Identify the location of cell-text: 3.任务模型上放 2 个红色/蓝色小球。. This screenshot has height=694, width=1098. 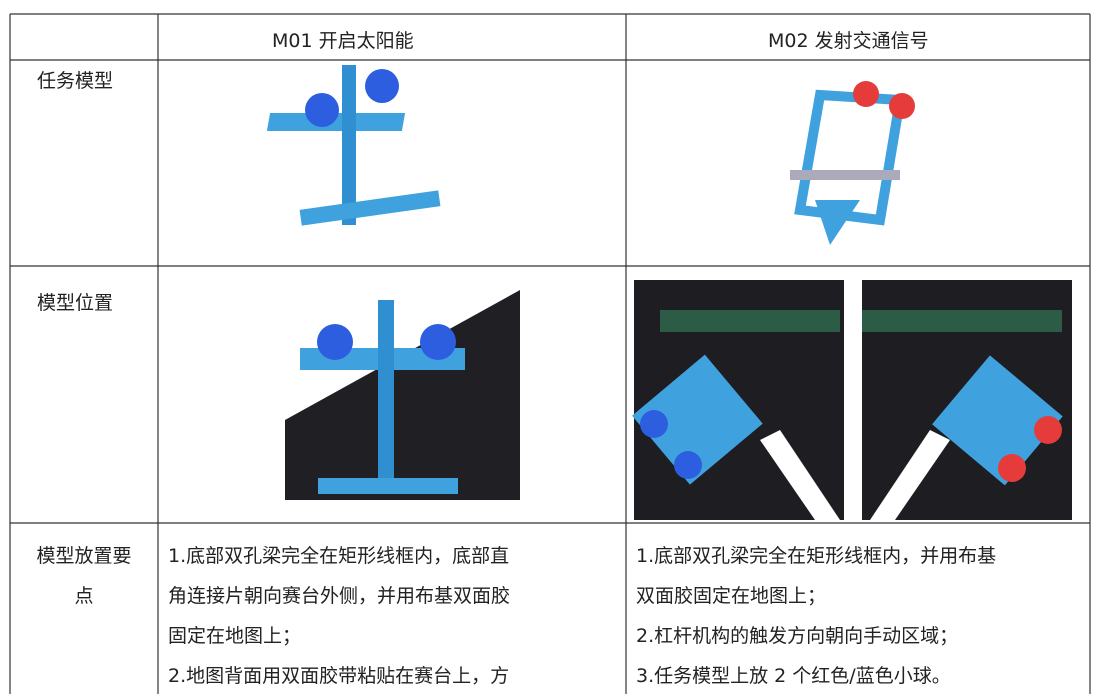
(793, 676).